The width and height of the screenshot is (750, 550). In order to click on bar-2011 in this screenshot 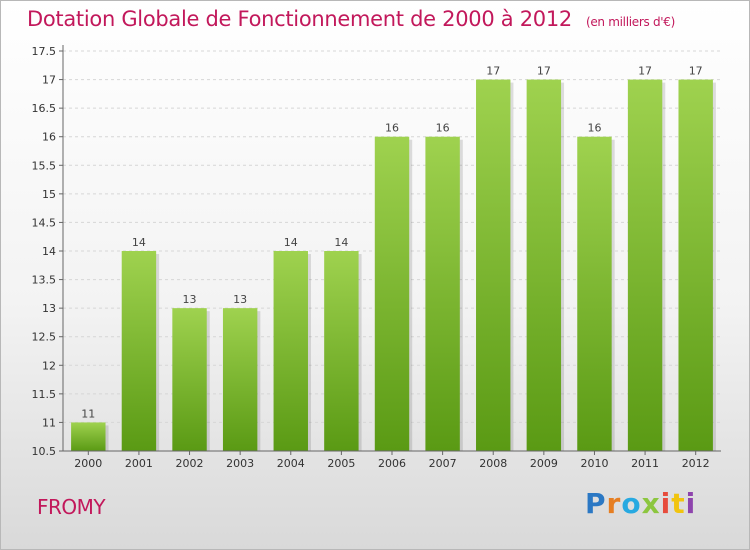, I will do `click(645, 265)`.